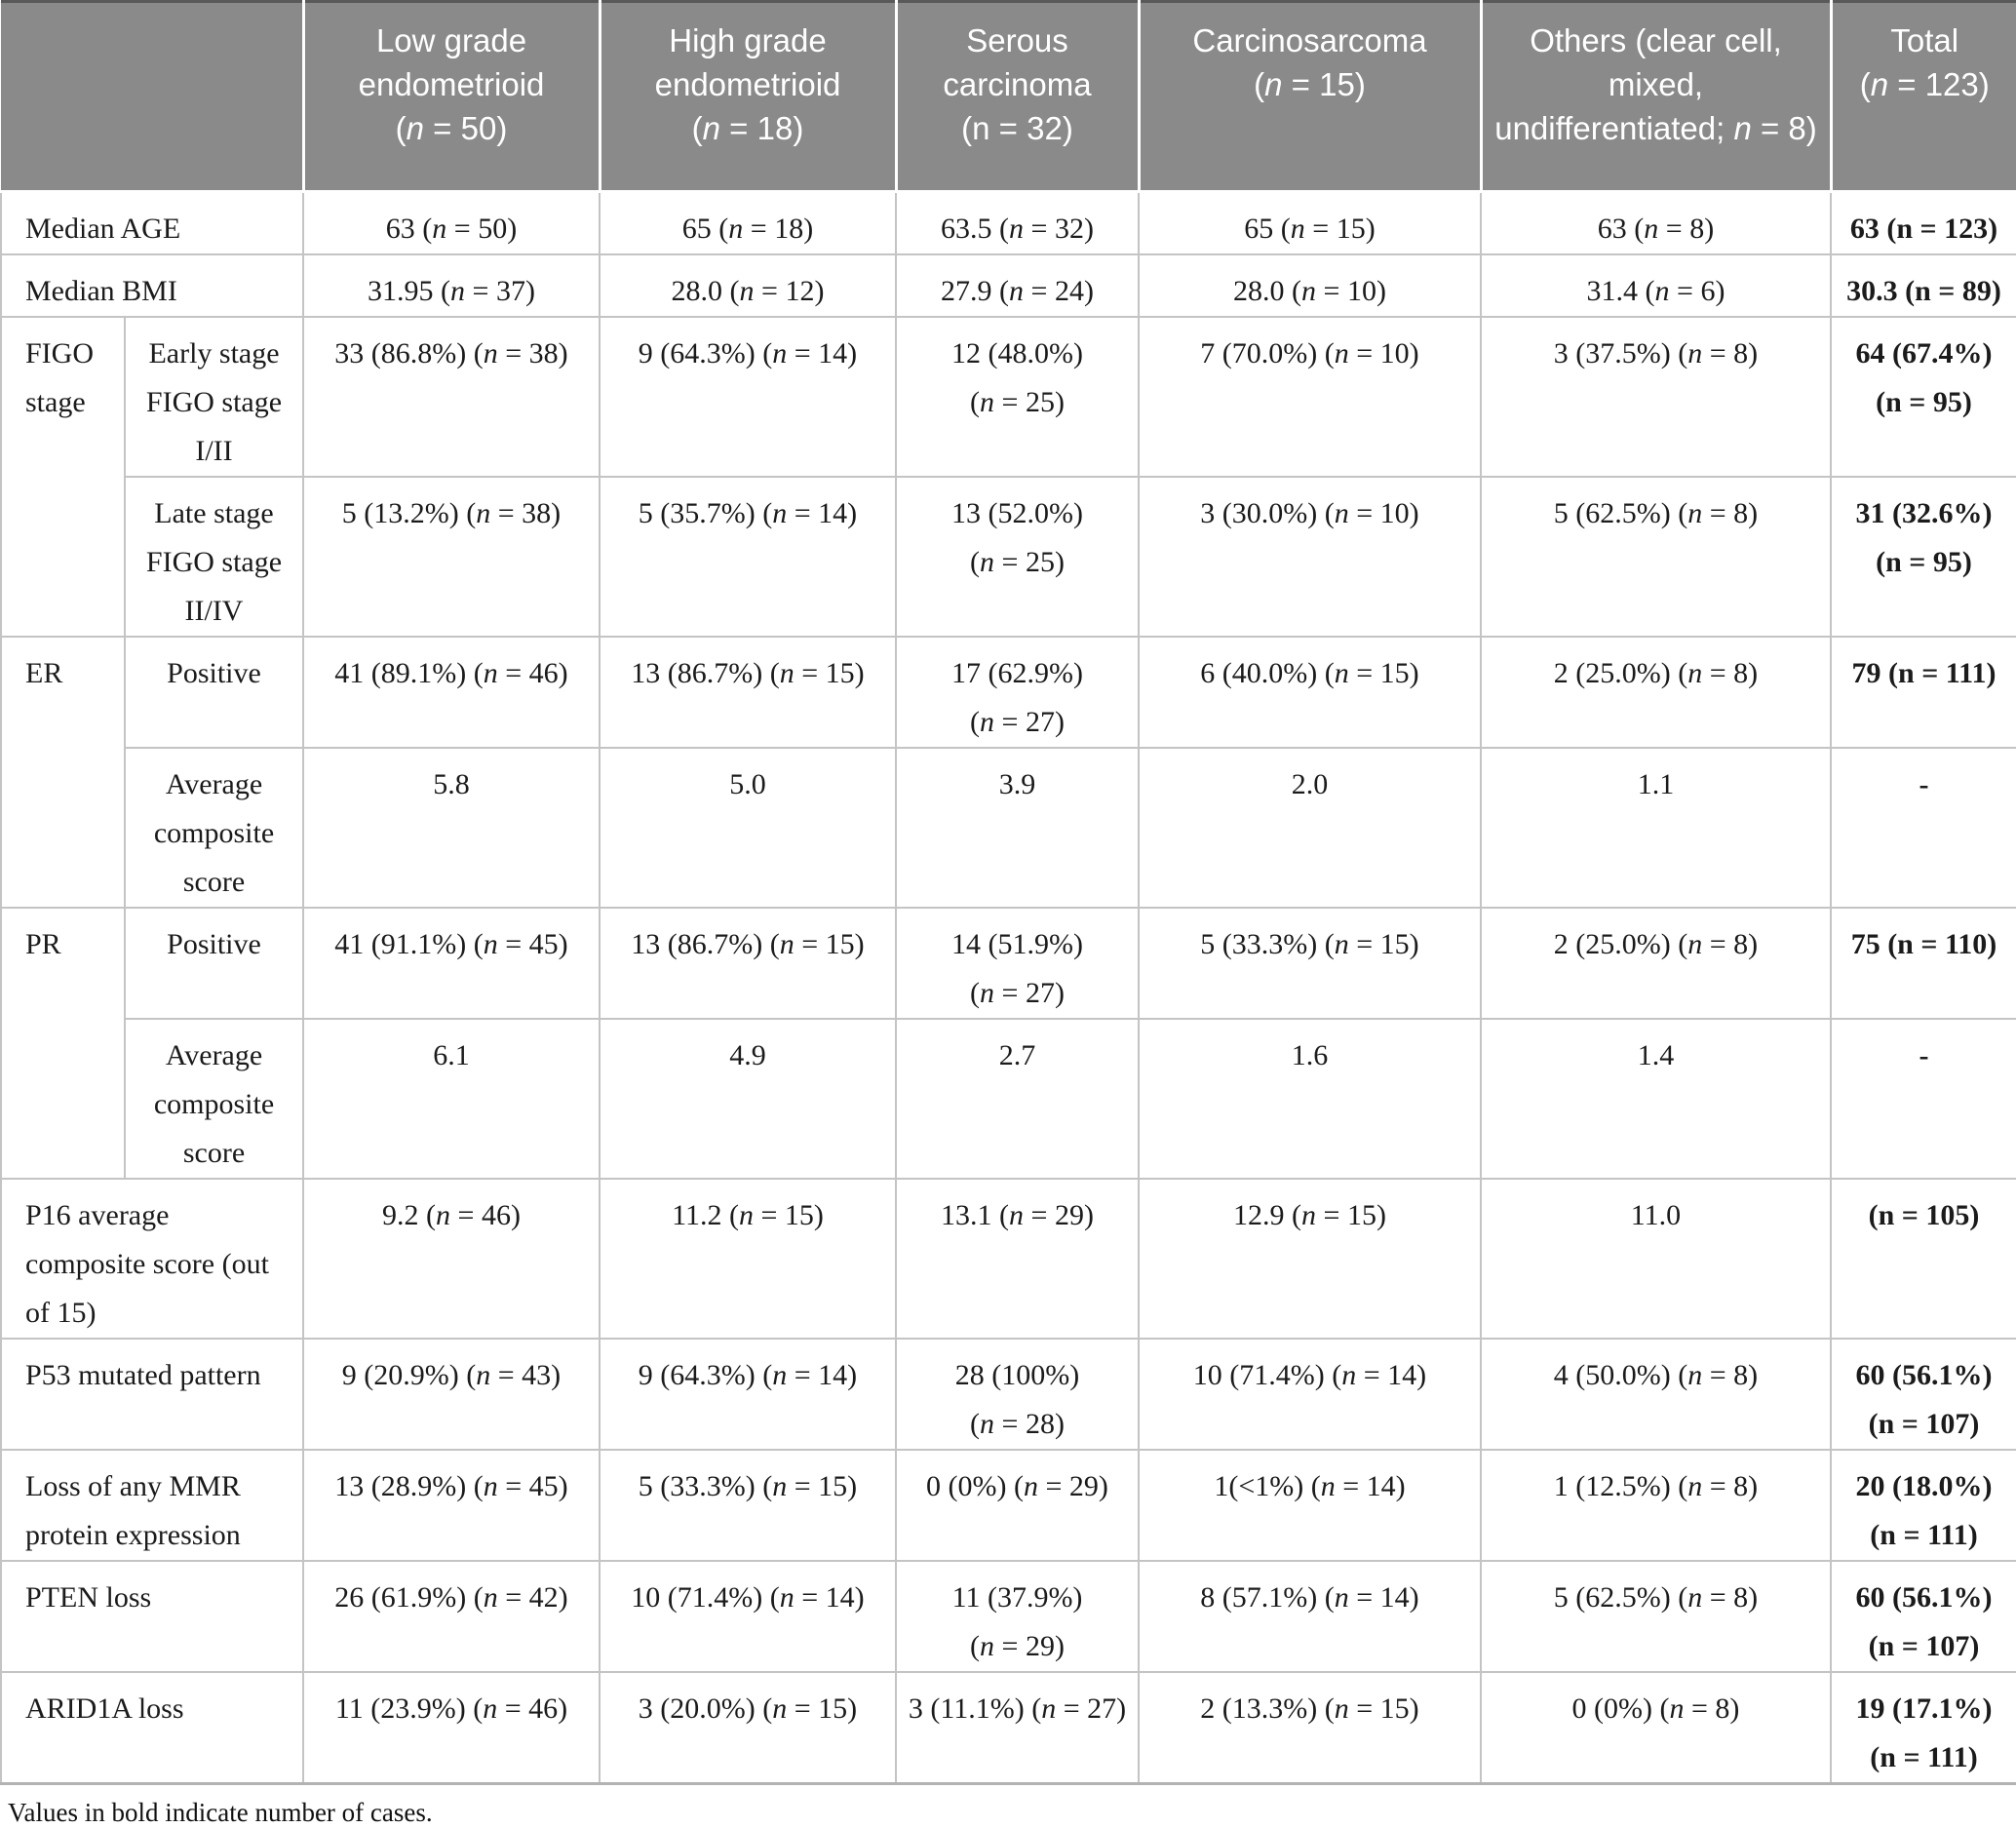 The height and width of the screenshot is (1828, 2016). Describe the element at coordinates (1656, 285) in the screenshot. I see `table-cell: 31.4 (n = 6)` at that location.